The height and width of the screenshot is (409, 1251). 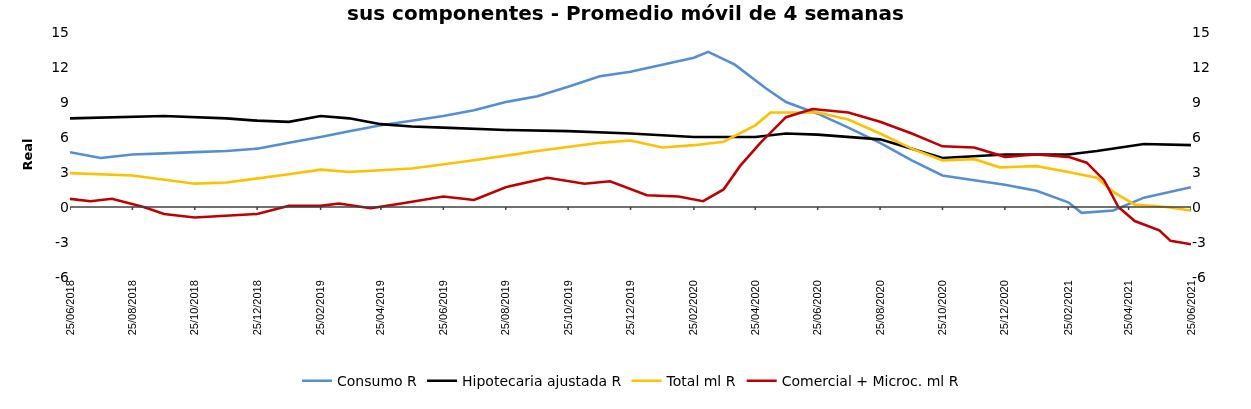 What do you see at coordinates (60, 66) in the screenshot?
I see `y-tick-label: 12` at bounding box center [60, 66].